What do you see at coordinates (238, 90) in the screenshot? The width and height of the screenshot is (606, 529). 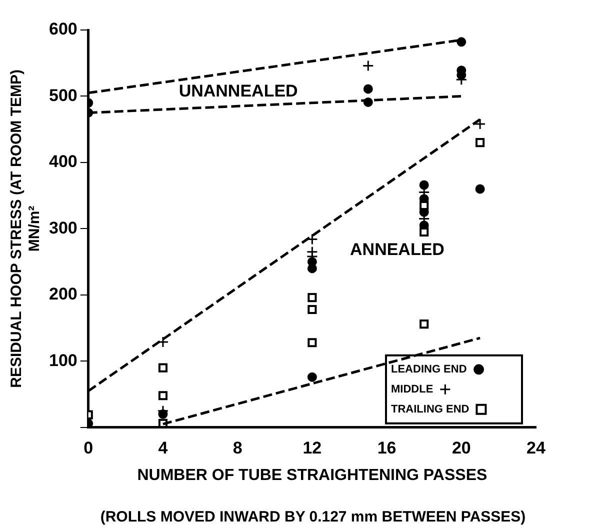 I see `annotation: UNANNEALED` at bounding box center [238, 90].